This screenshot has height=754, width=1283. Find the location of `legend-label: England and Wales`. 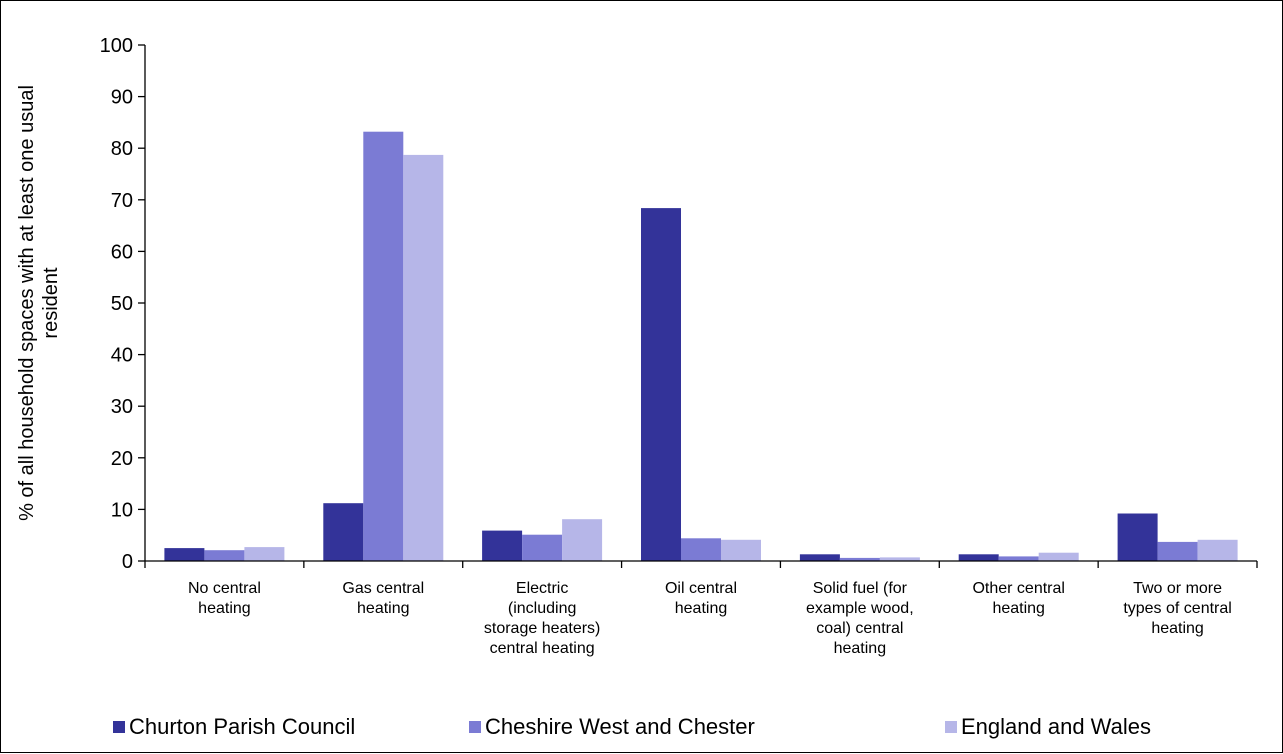

legend-label: England and Wales is located at coordinates (1056, 726).